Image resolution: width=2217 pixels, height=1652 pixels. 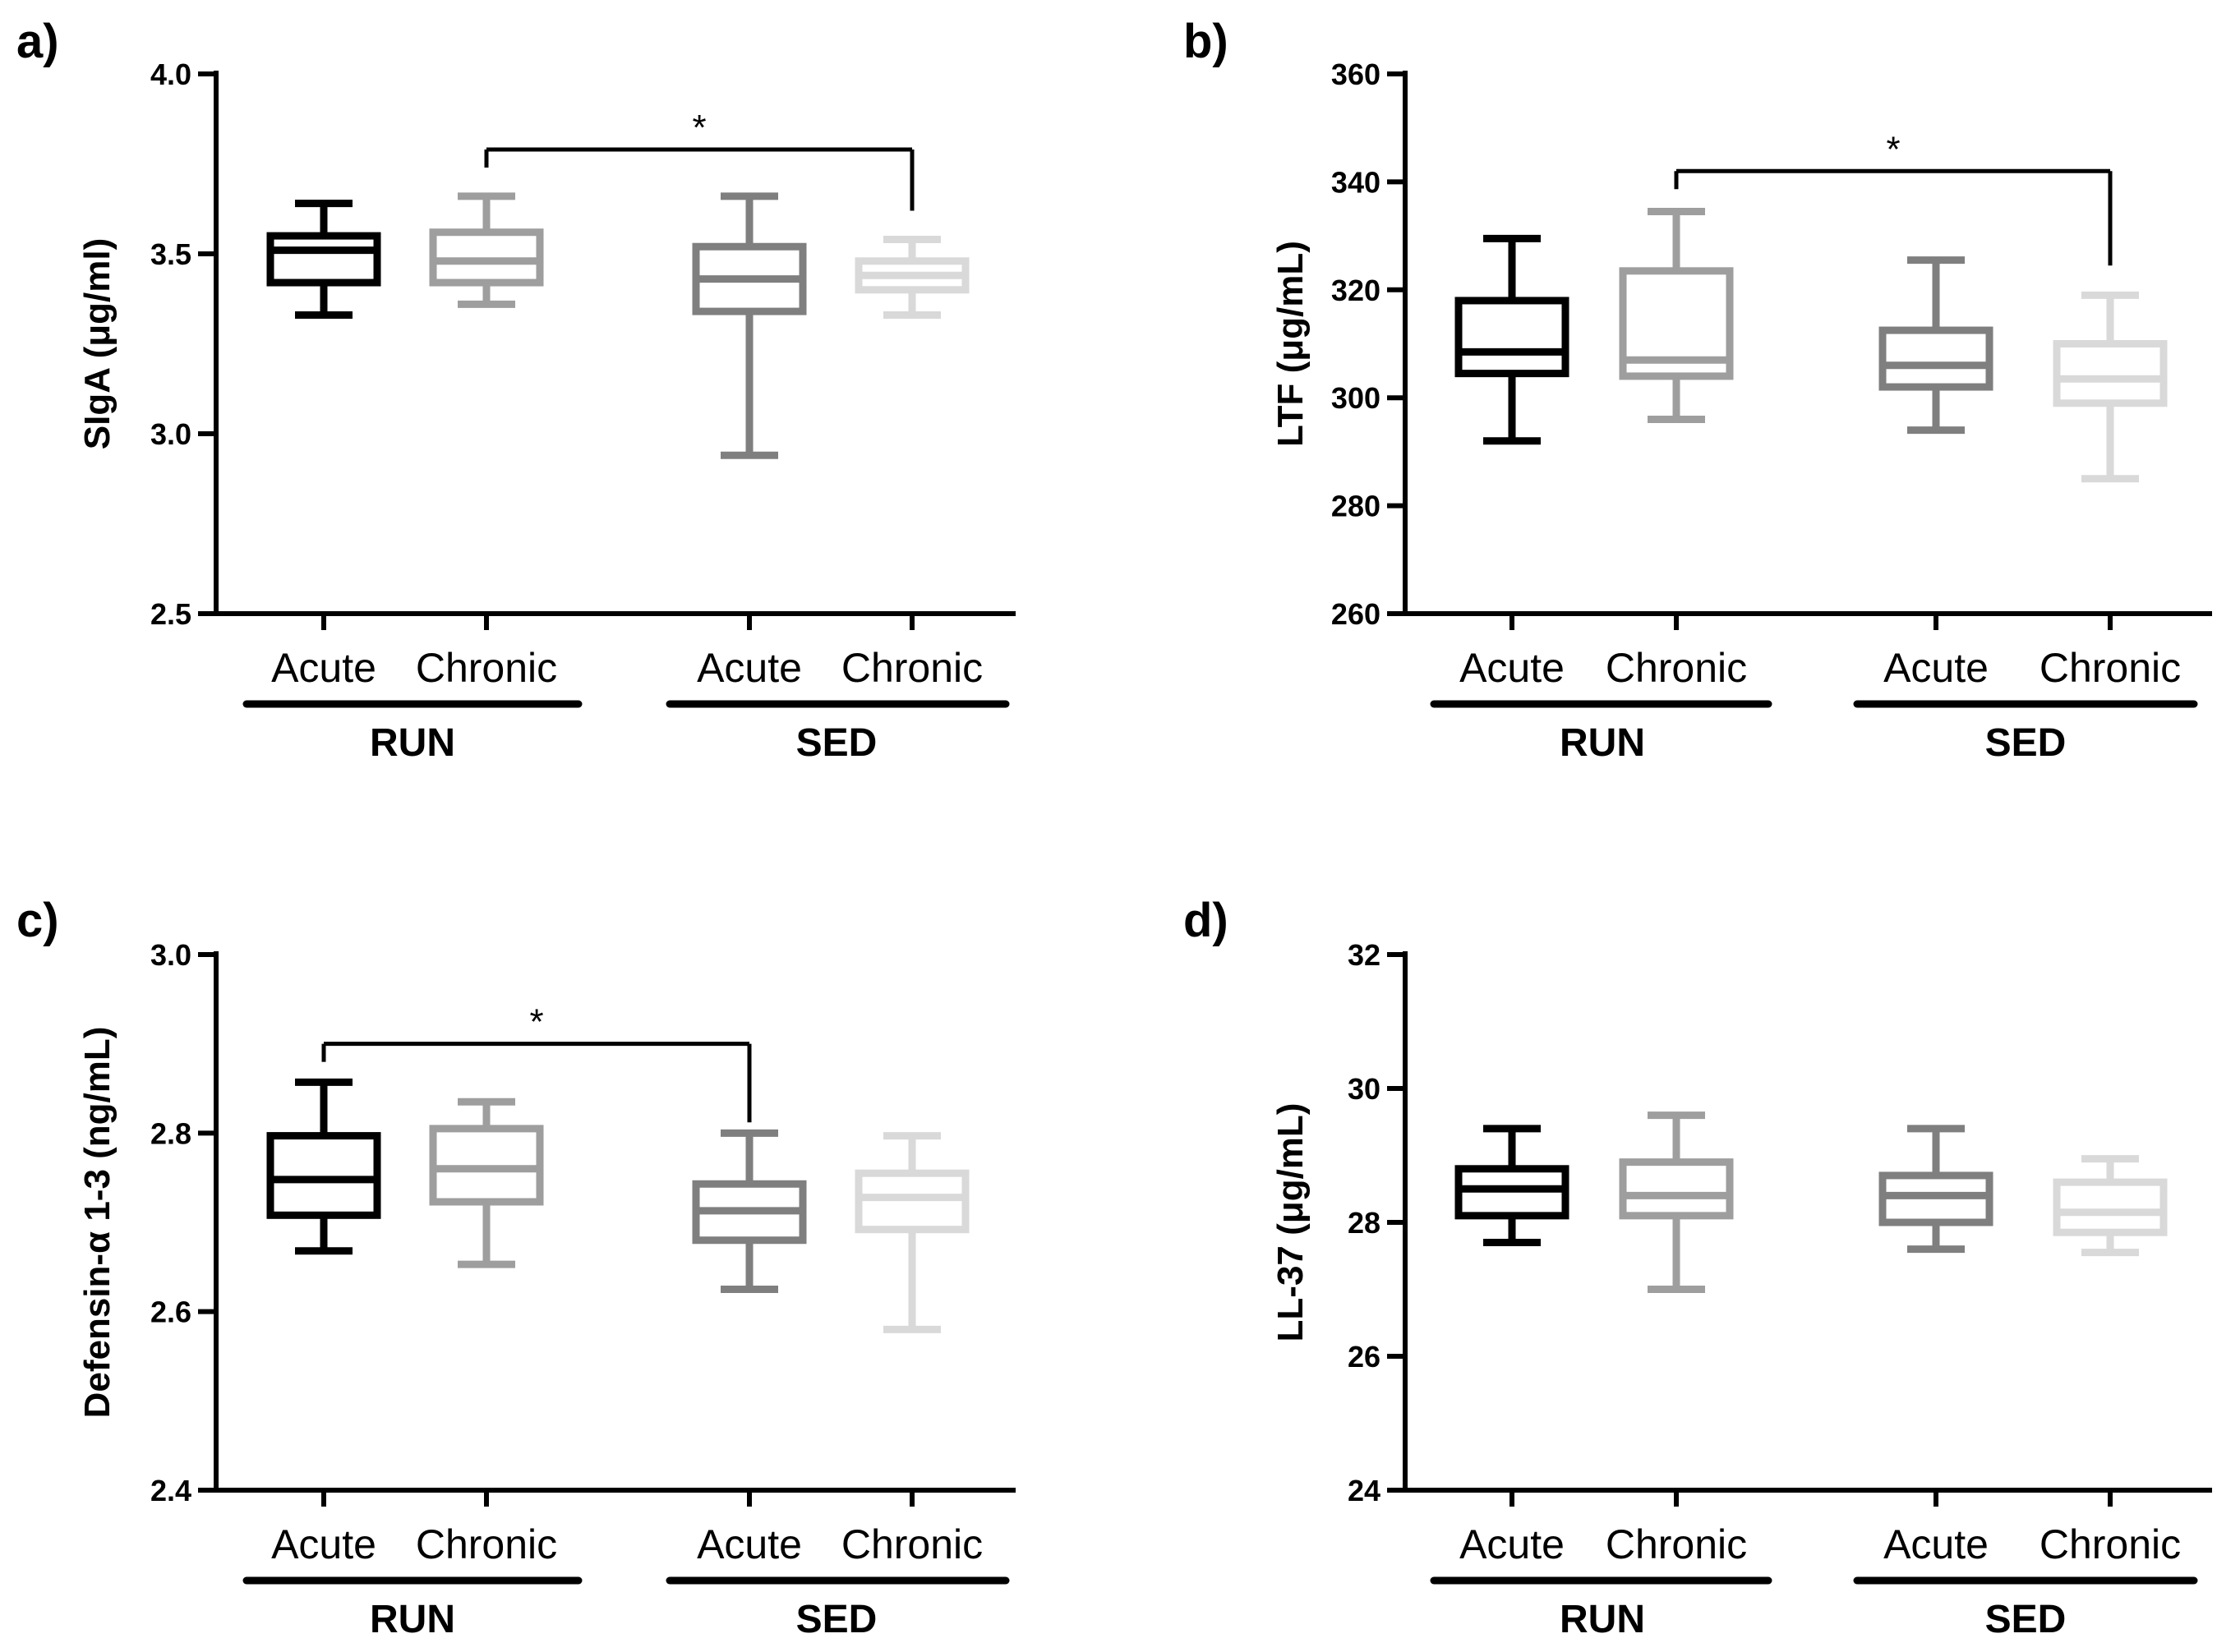 What do you see at coordinates (170, 1312) in the screenshot?
I see `y-tick-label: 2.6` at bounding box center [170, 1312].